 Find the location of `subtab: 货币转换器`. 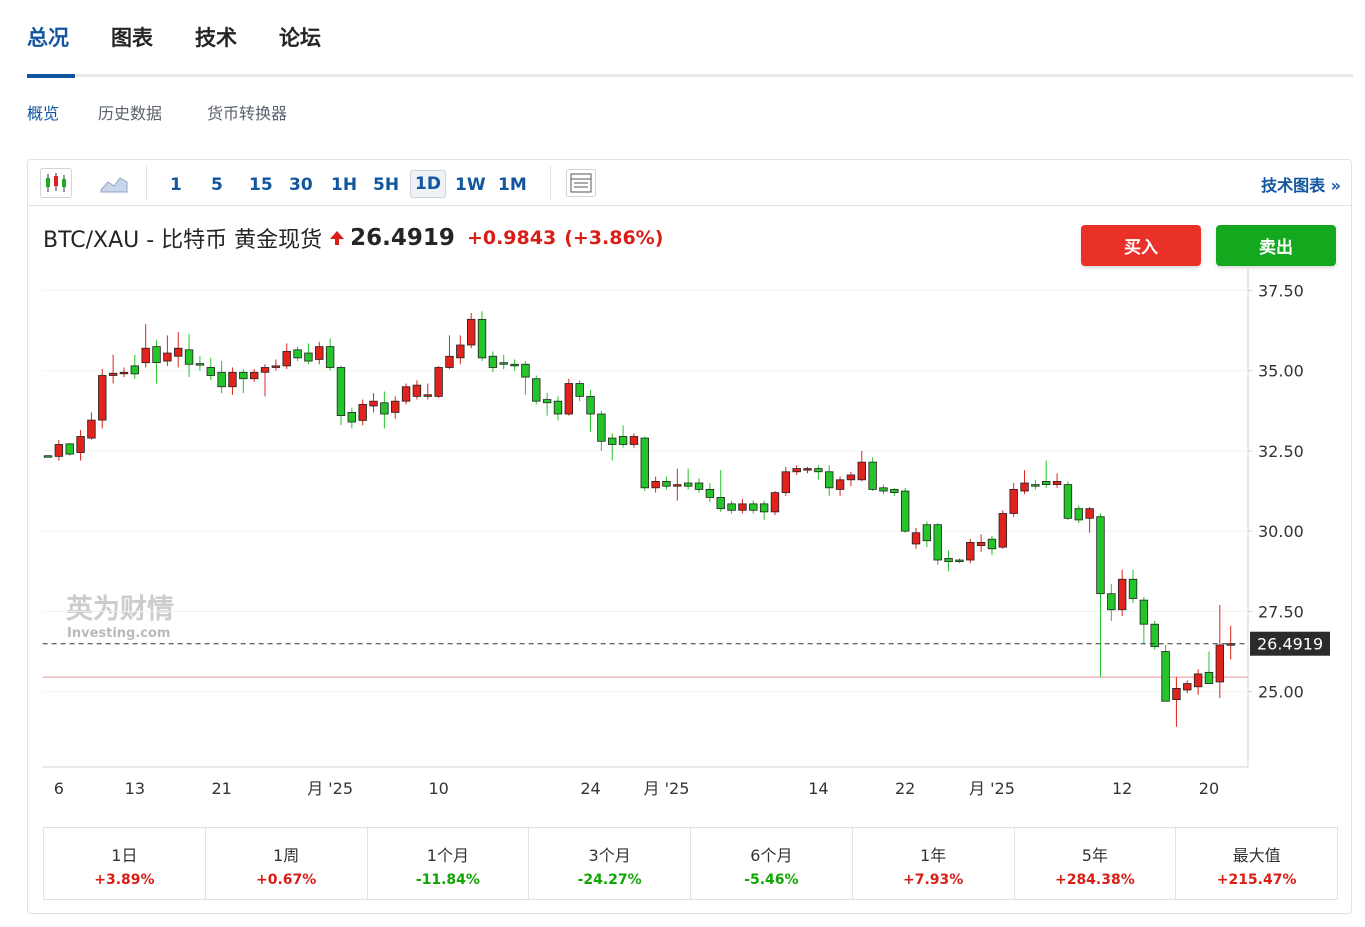

subtab: 货币转换器 is located at coordinates (247, 113).